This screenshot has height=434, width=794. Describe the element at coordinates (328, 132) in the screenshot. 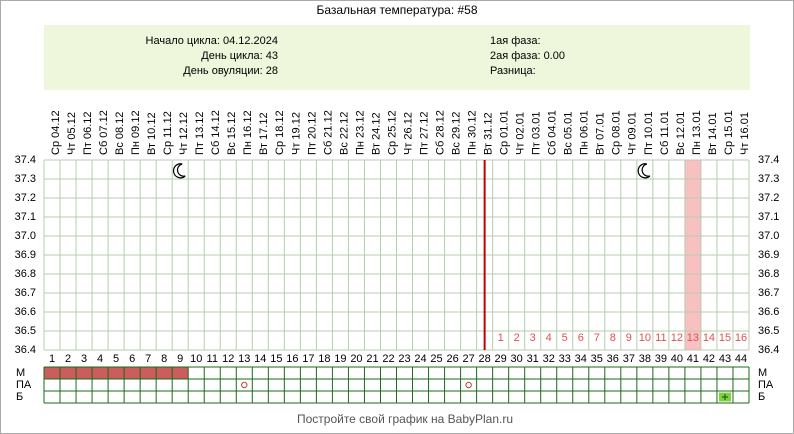

I see `date-label: Сб 21.12` at that location.